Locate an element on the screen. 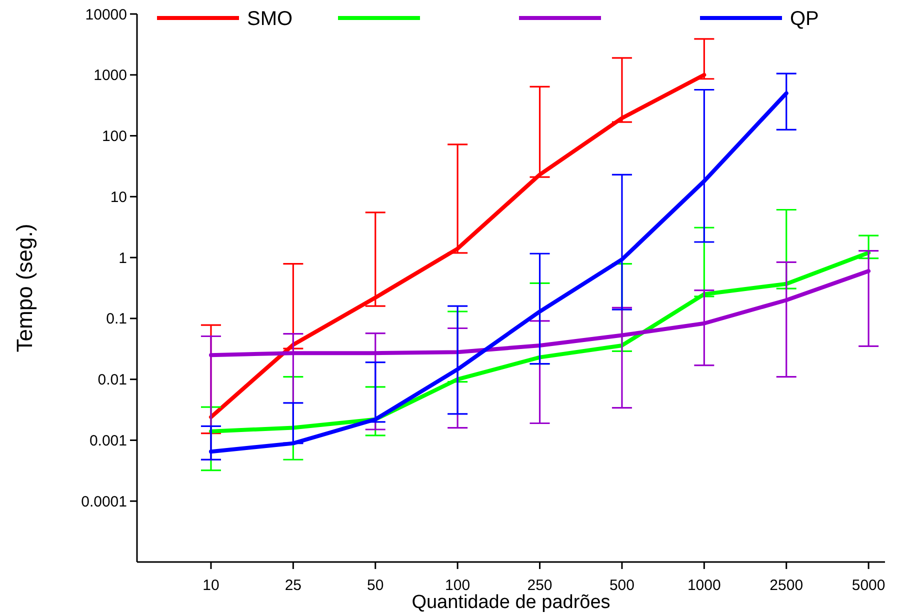 Image resolution: width=901 pixels, height=614 pixels. legend-label: SMO is located at coordinates (270, 19).